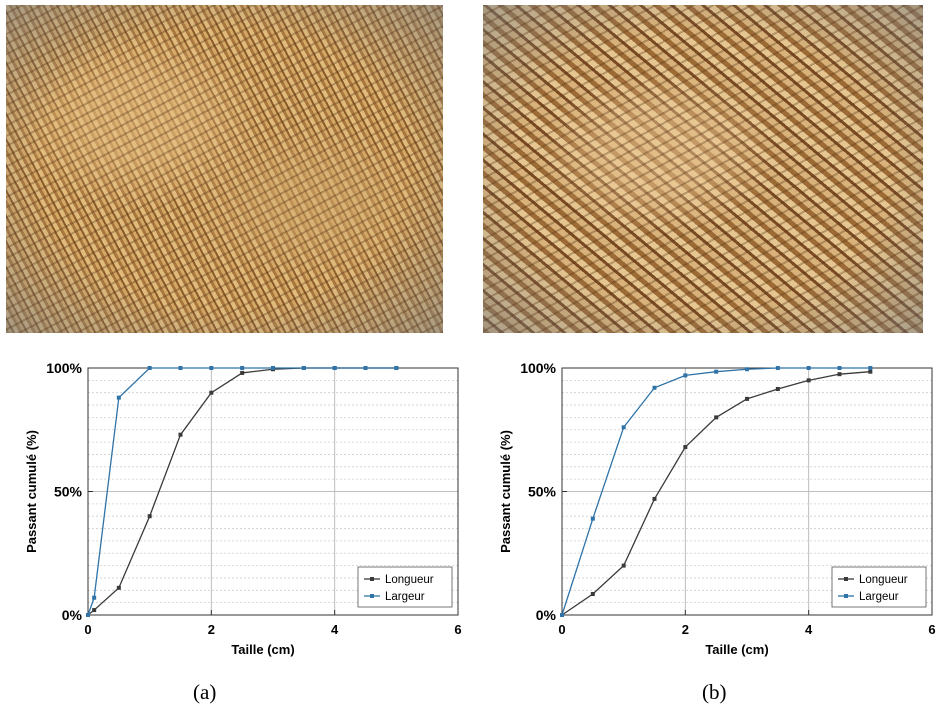 This screenshot has width=948, height=709. Describe the element at coordinates (714, 692) in the screenshot. I see `panel-label-b: (b)` at that location.